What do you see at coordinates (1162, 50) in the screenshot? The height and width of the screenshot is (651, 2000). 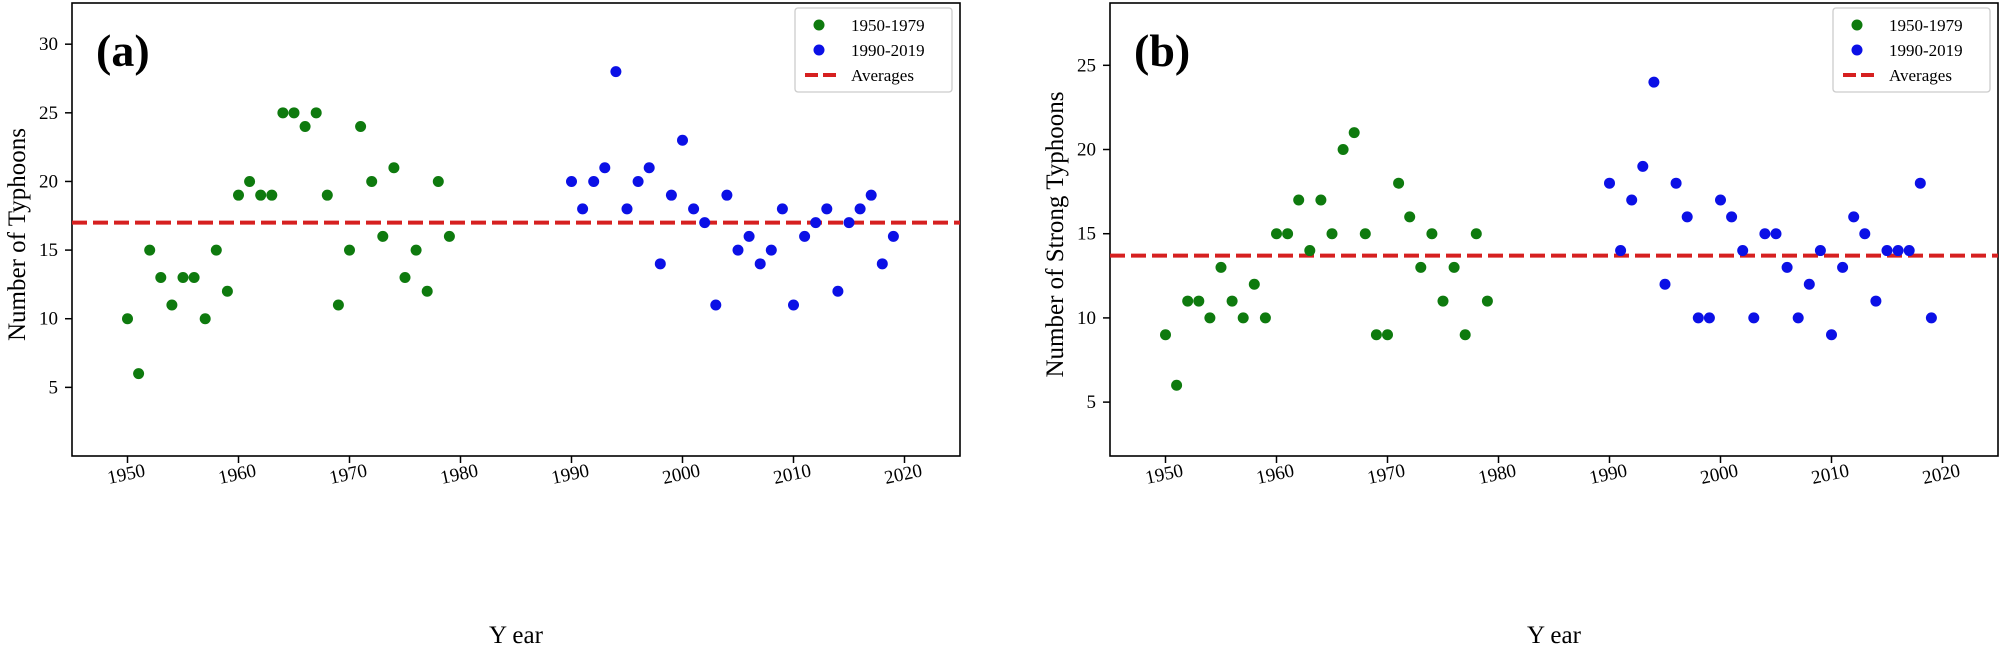 I see `panel-label: (b)` at bounding box center [1162, 50].